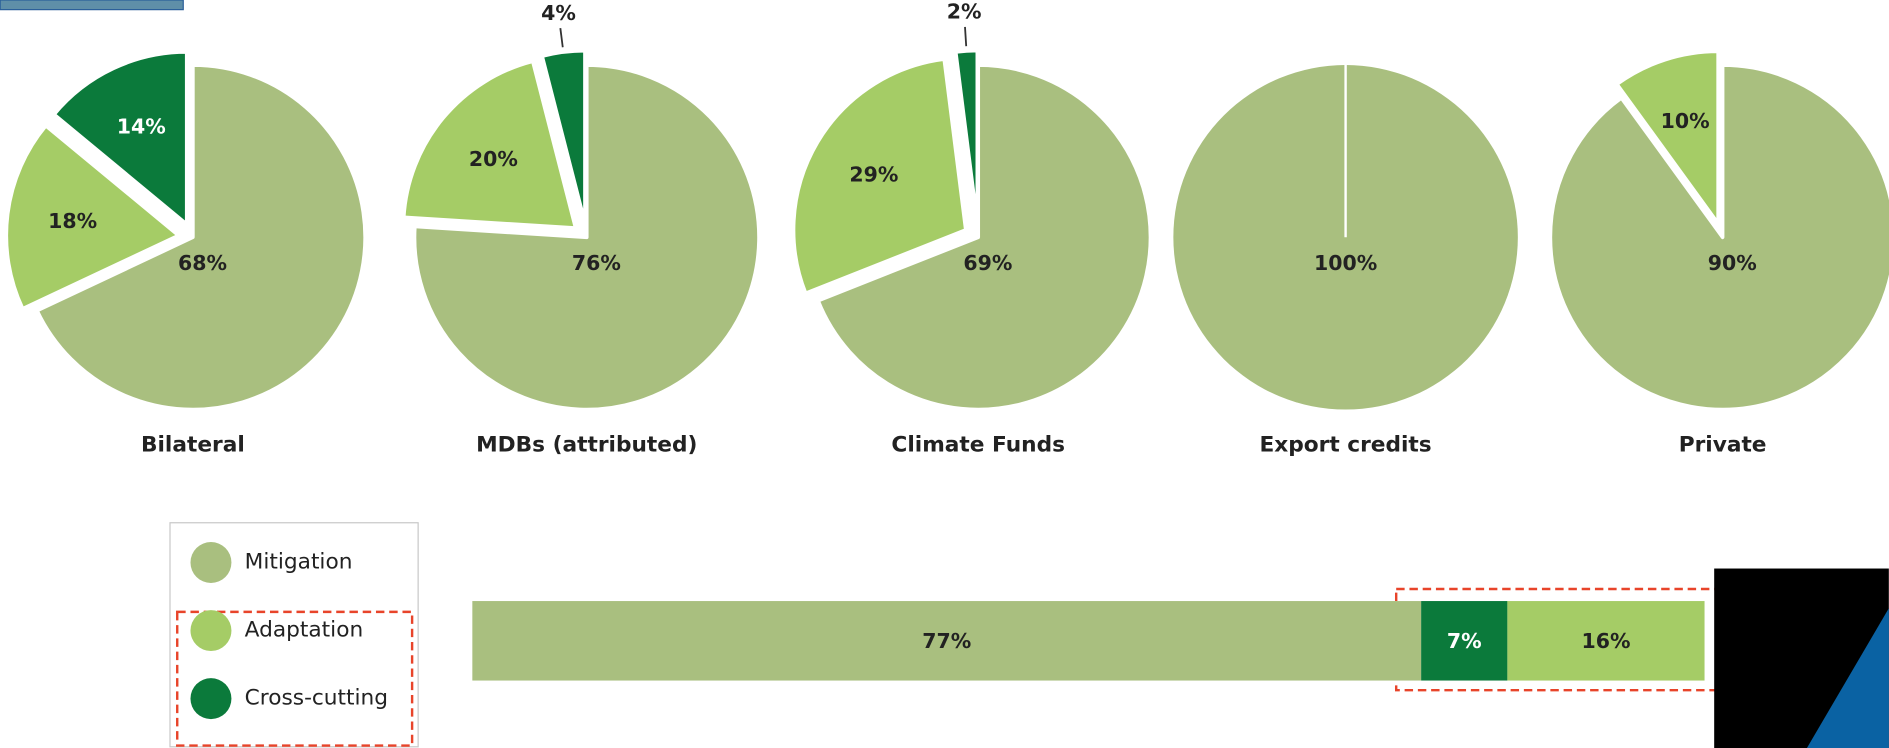 Image resolution: width=1889 pixels, height=748 pixels. I want to click on value-label: 76%, so click(596, 263).